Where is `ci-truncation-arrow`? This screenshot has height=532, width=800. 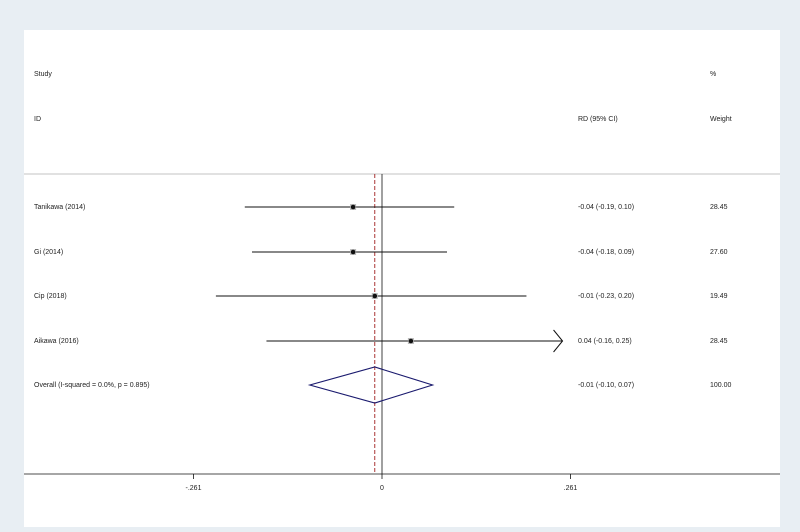
ci-truncation-arrow is located at coordinates (558, 341).